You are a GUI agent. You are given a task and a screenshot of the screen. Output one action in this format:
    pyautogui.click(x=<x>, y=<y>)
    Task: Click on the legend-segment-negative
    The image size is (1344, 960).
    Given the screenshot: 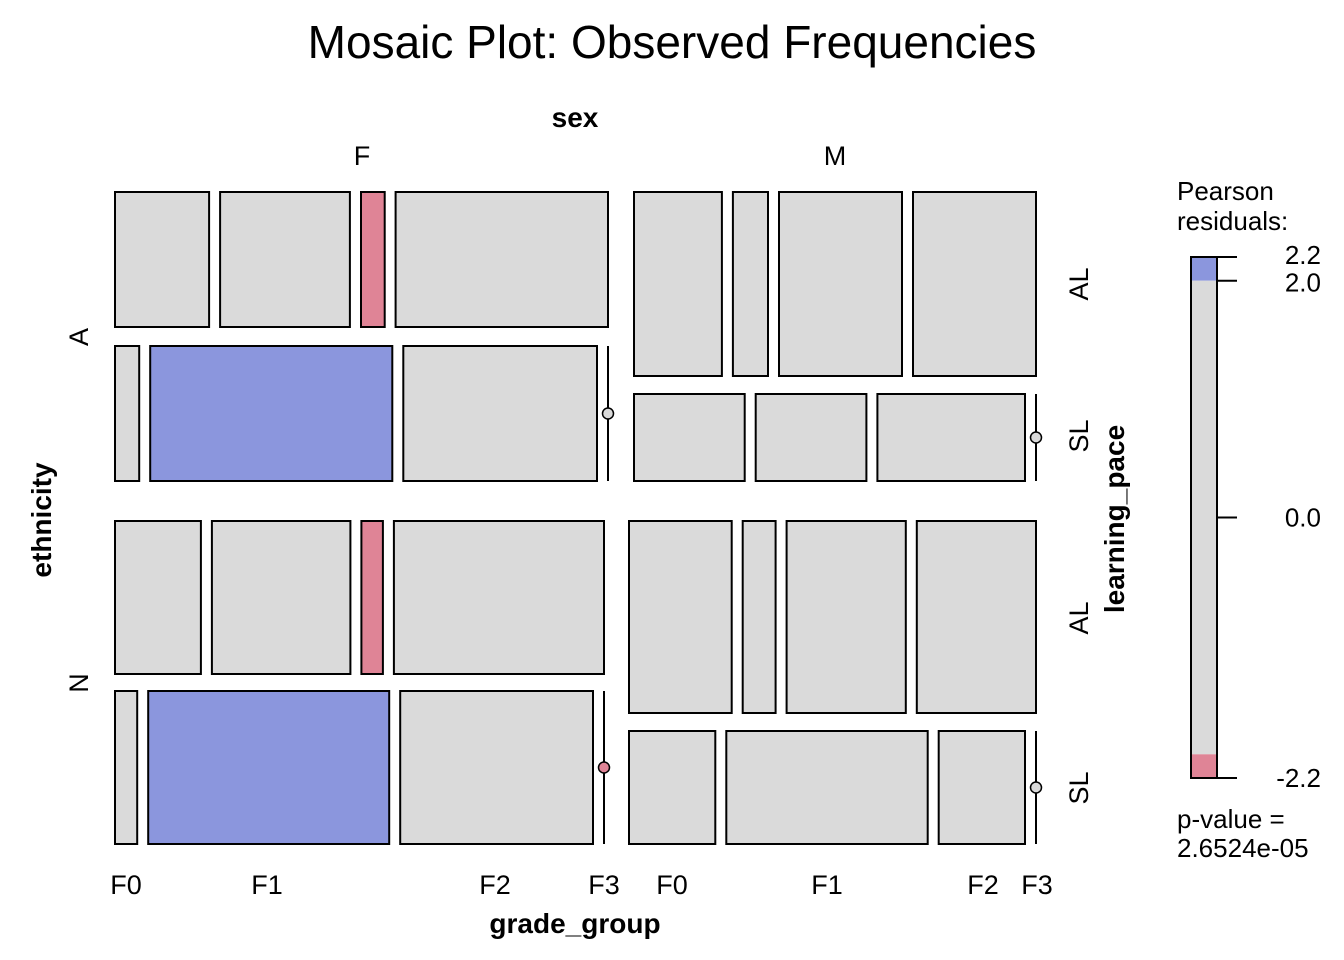 What is the action you would take?
    pyautogui.click(x=1204, y=766)
    